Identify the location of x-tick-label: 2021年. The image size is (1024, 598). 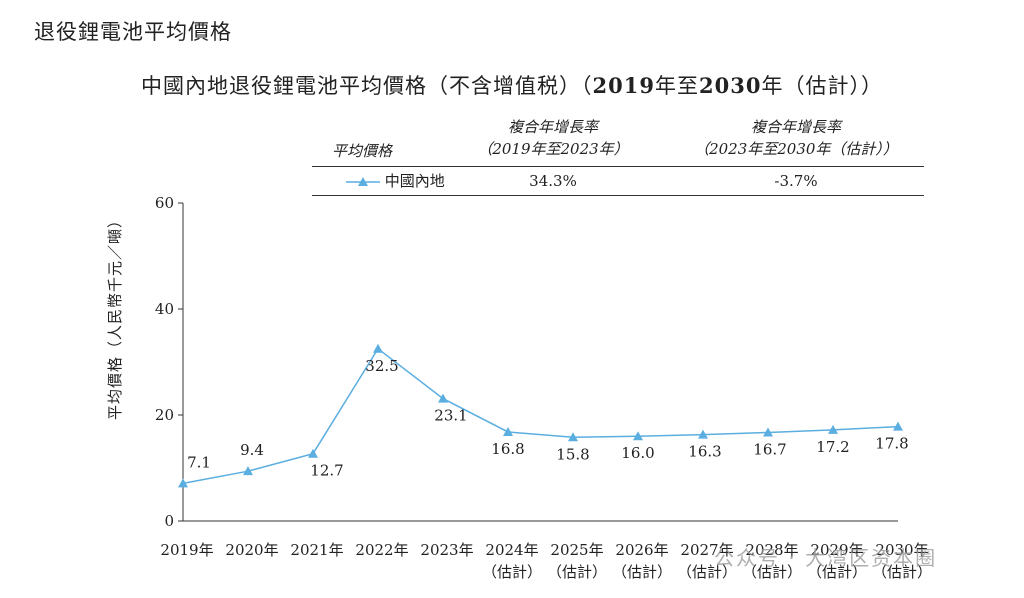
(316, 550).